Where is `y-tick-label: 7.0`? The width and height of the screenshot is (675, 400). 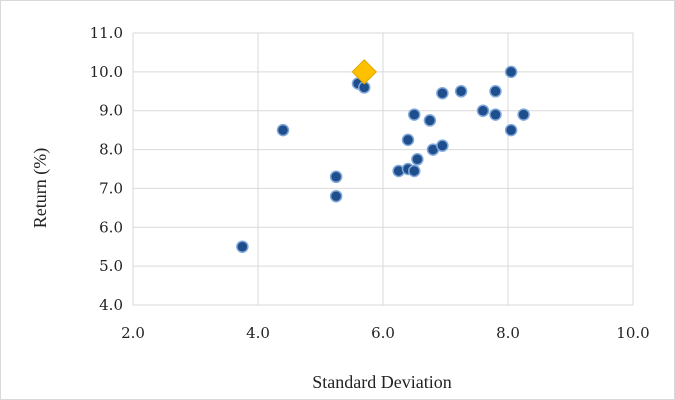
y-tick-label: 7.0 is located at coordinates (111, 188).